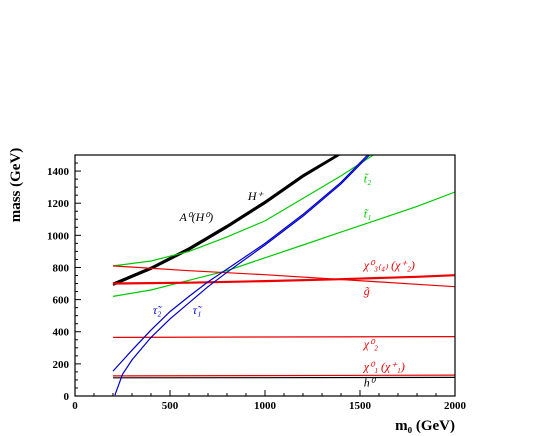 The height and width of the screenshot is (436, 545). What do you see at coordinates (61, 333) in the screenshot?
I see `y-tick-label: 400` at bounding box center [61, 333].